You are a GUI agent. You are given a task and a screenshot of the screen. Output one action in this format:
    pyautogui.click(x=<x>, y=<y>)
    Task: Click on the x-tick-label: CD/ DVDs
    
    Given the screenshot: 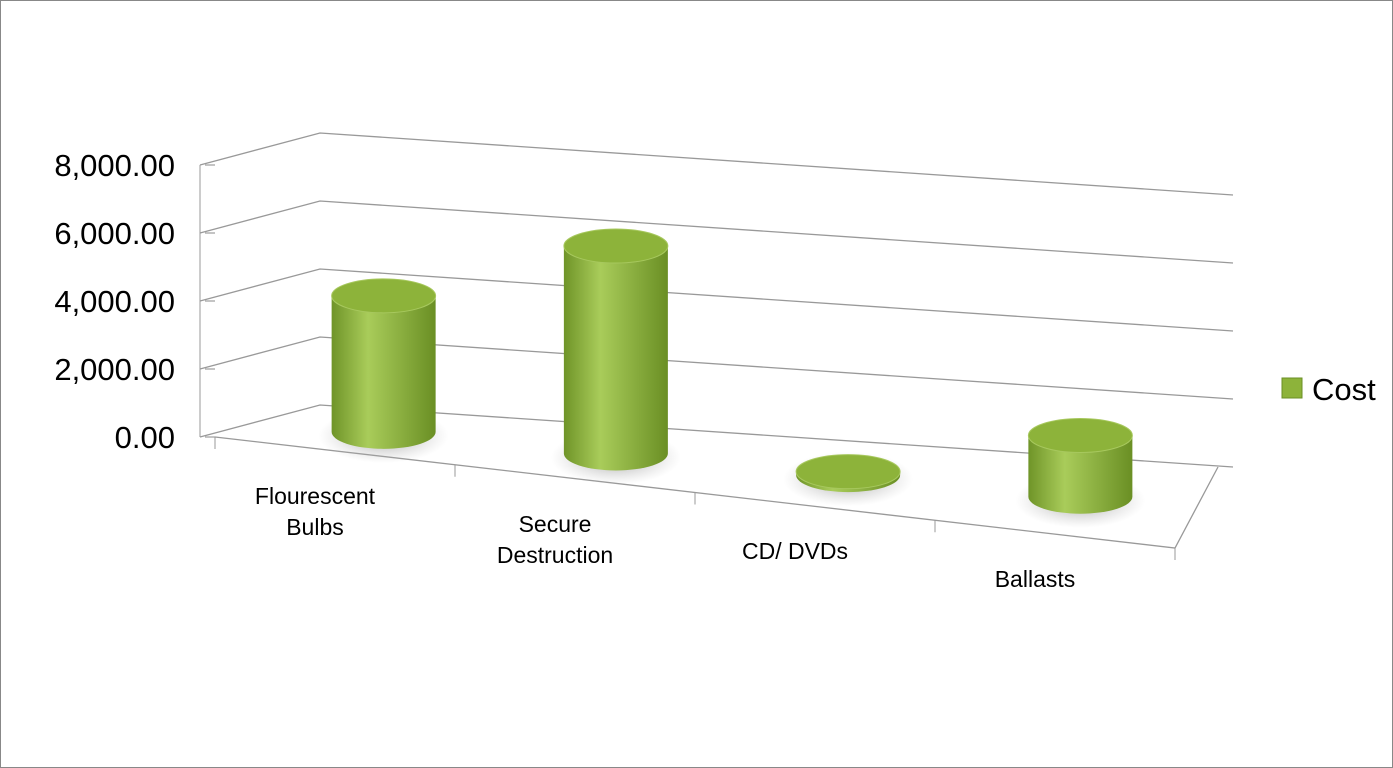 What is the action you would take?
    pyautogui.click(x=795, y=551)
    